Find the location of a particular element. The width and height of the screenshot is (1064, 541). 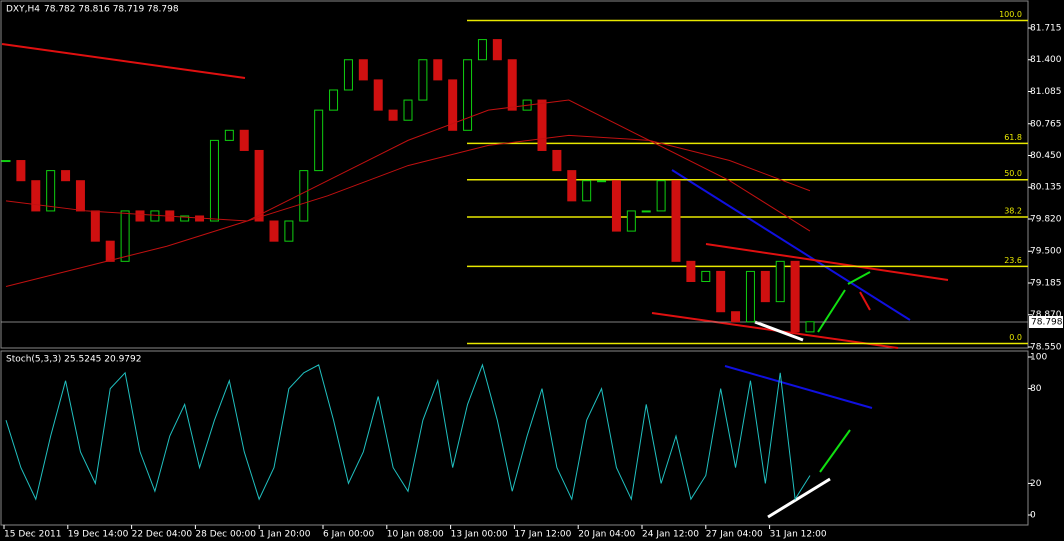

current-price: 78.798 is located at coordinates (1047, 323).